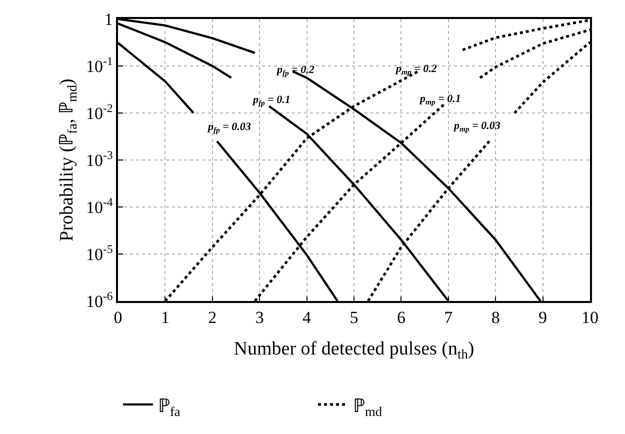 This screenshot has width=625, height=434. I want to click on x-tick-label: 7, so click(449, 318).